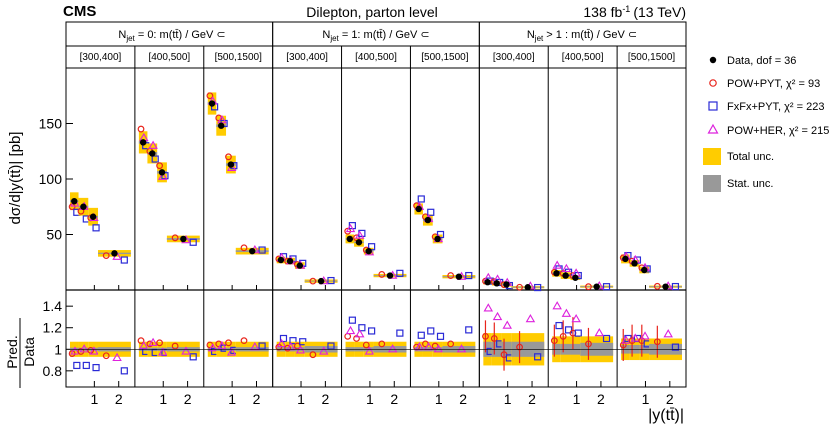 Image resolution: width=831 pixels, height=430 pixels. Describe the element at coordinates (634, 12) in the screenshot. I see `lumi-label: 138 fb-1 (13 TeV)` at that location.